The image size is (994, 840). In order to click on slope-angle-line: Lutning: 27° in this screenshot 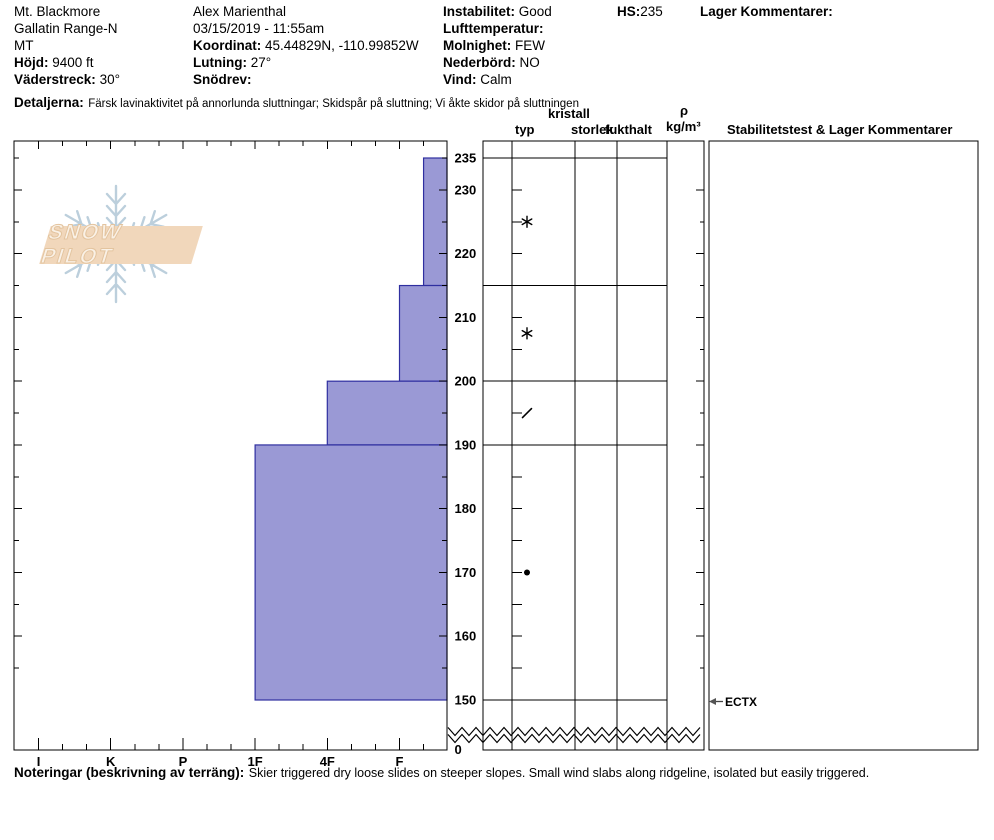, I will do `click(232, 62)`.